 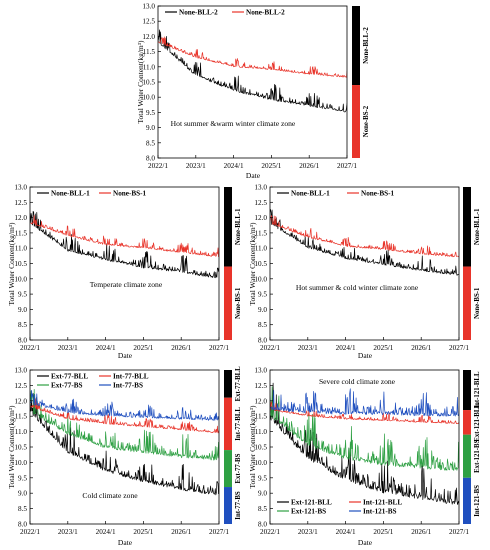 I want to click on side-bar-label: None-BLL-2, so click(x=366, y=45).